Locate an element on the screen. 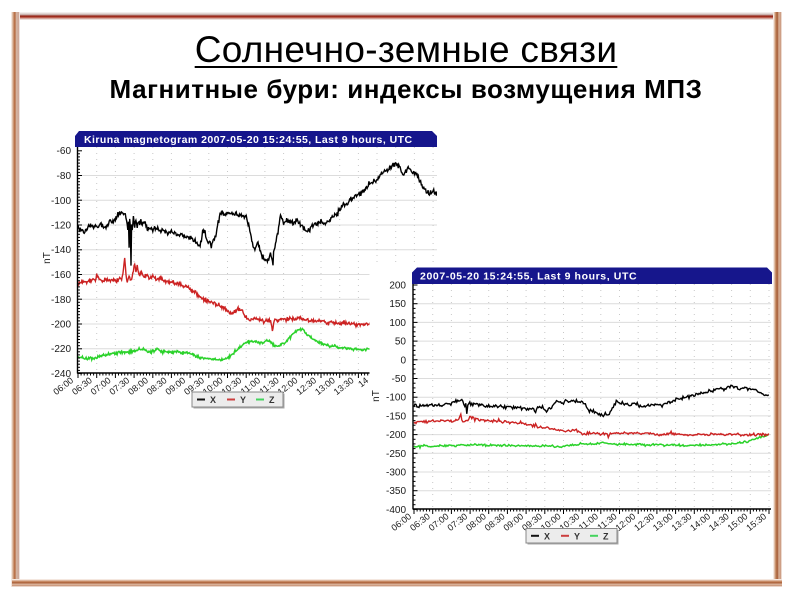 The image size is (800, 600). svg-text: 13:00 is located at coordinates (325, 386).